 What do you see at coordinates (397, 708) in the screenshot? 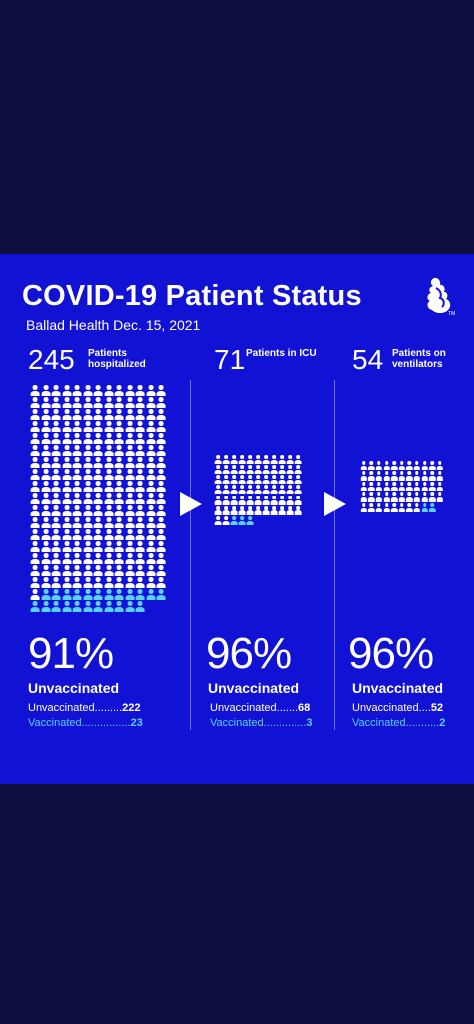
I see `ventilator-unvaccinated-row: Unvaccinated....52` at bounding box center [397, 708].